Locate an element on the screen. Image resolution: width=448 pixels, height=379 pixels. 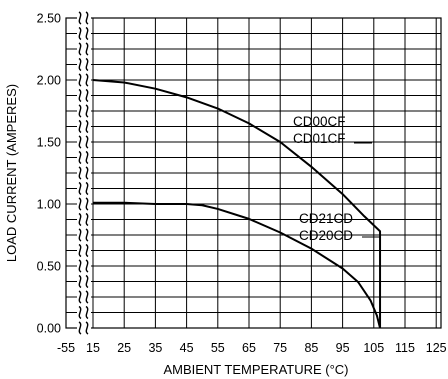
x-tick-label: 125 is located at coordinates (436, 348).